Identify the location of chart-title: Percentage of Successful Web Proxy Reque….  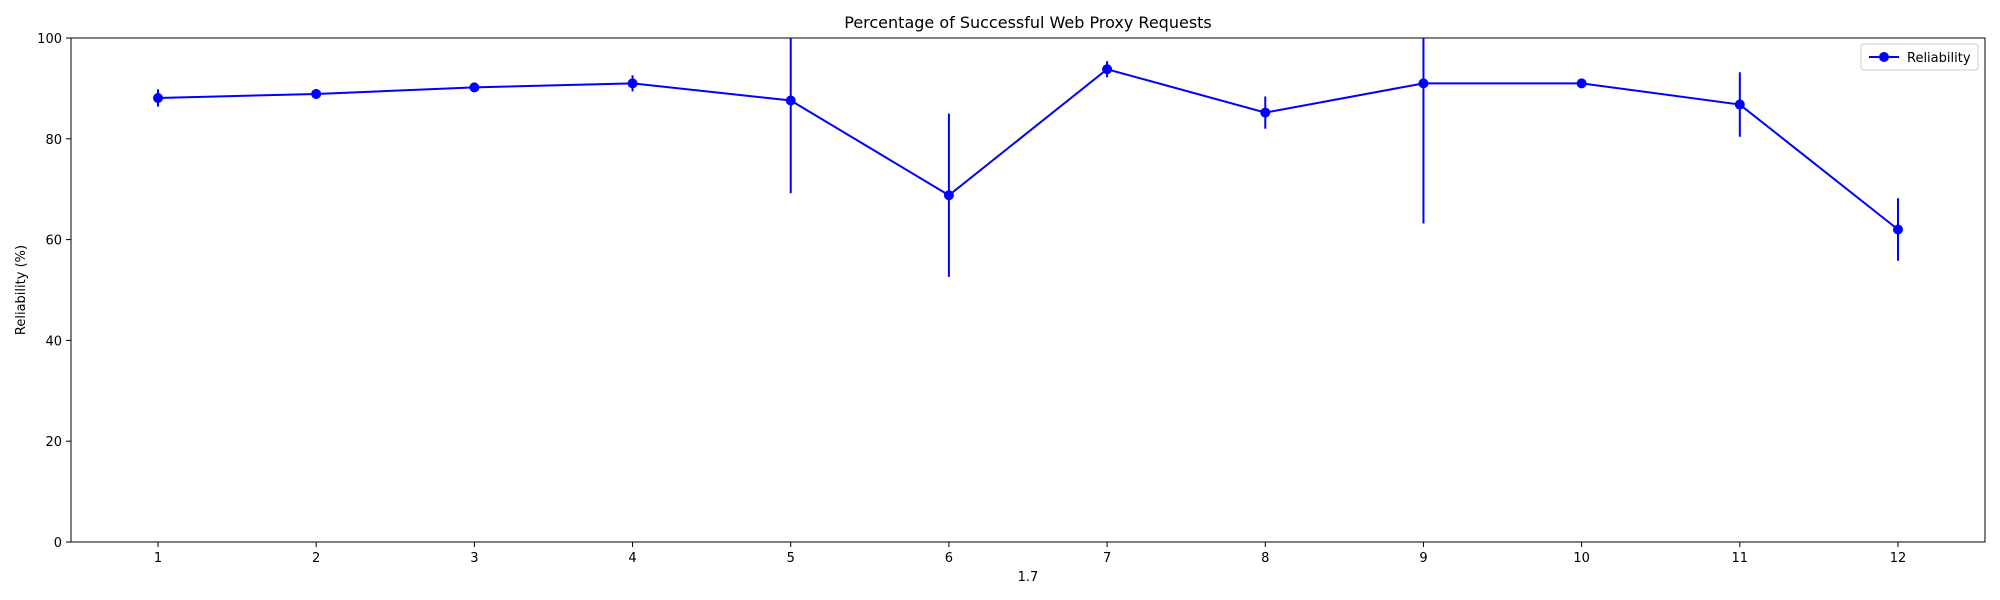
(1028, 22).